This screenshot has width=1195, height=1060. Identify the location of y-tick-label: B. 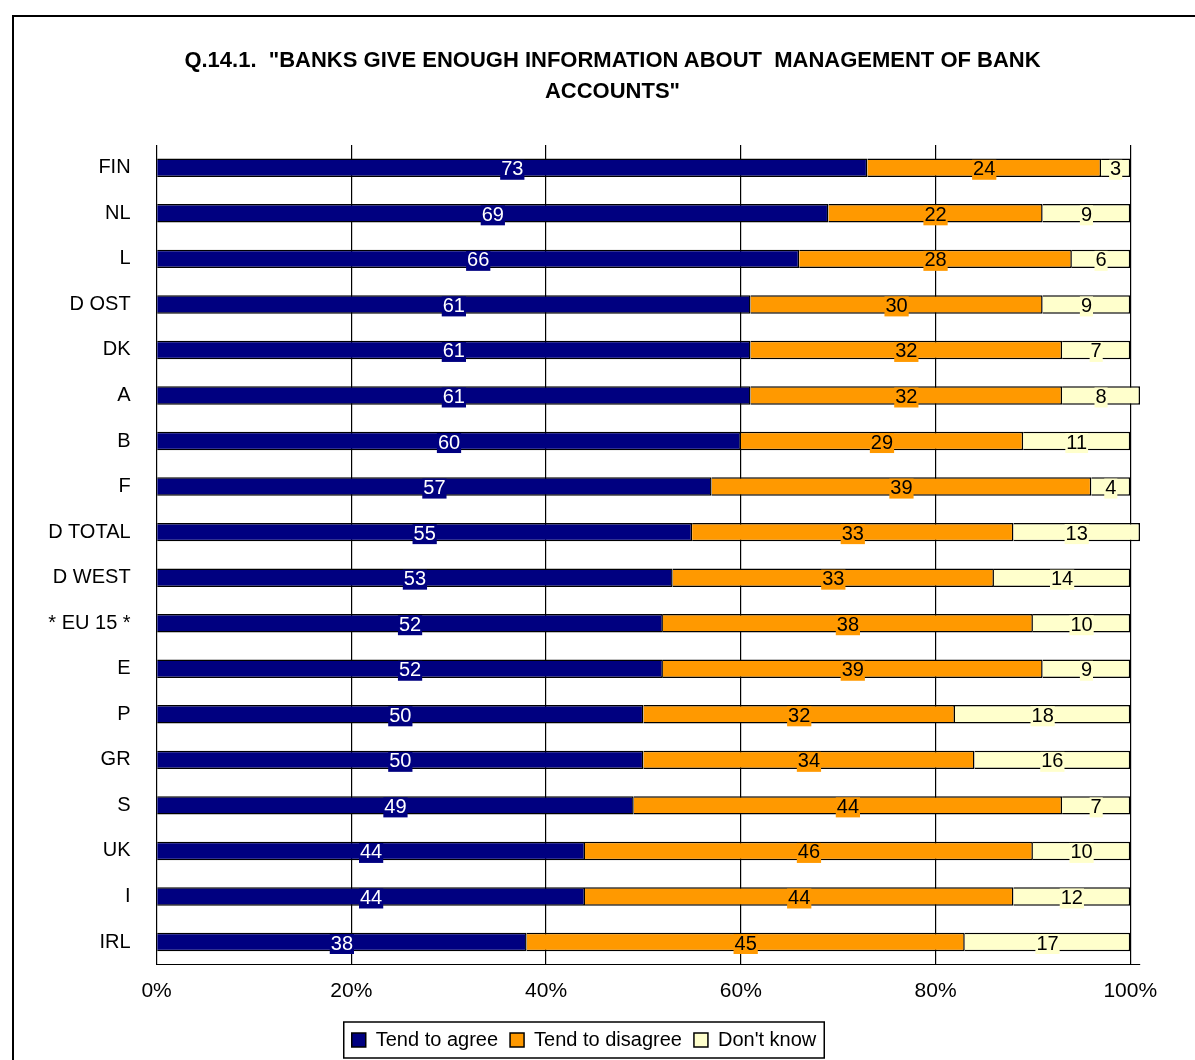
(124, 439).